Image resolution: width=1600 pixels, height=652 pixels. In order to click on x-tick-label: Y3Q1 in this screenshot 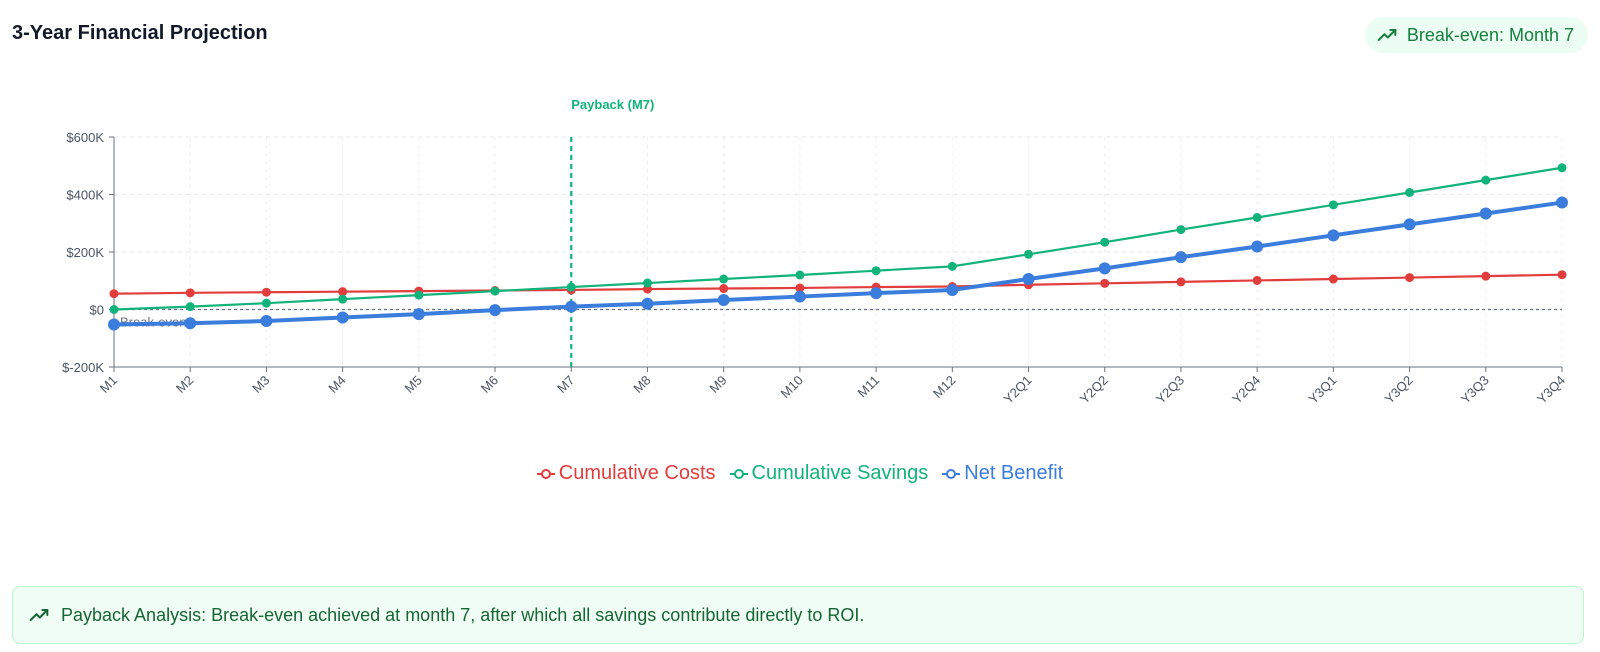, I will do `click(1322, 390)`.